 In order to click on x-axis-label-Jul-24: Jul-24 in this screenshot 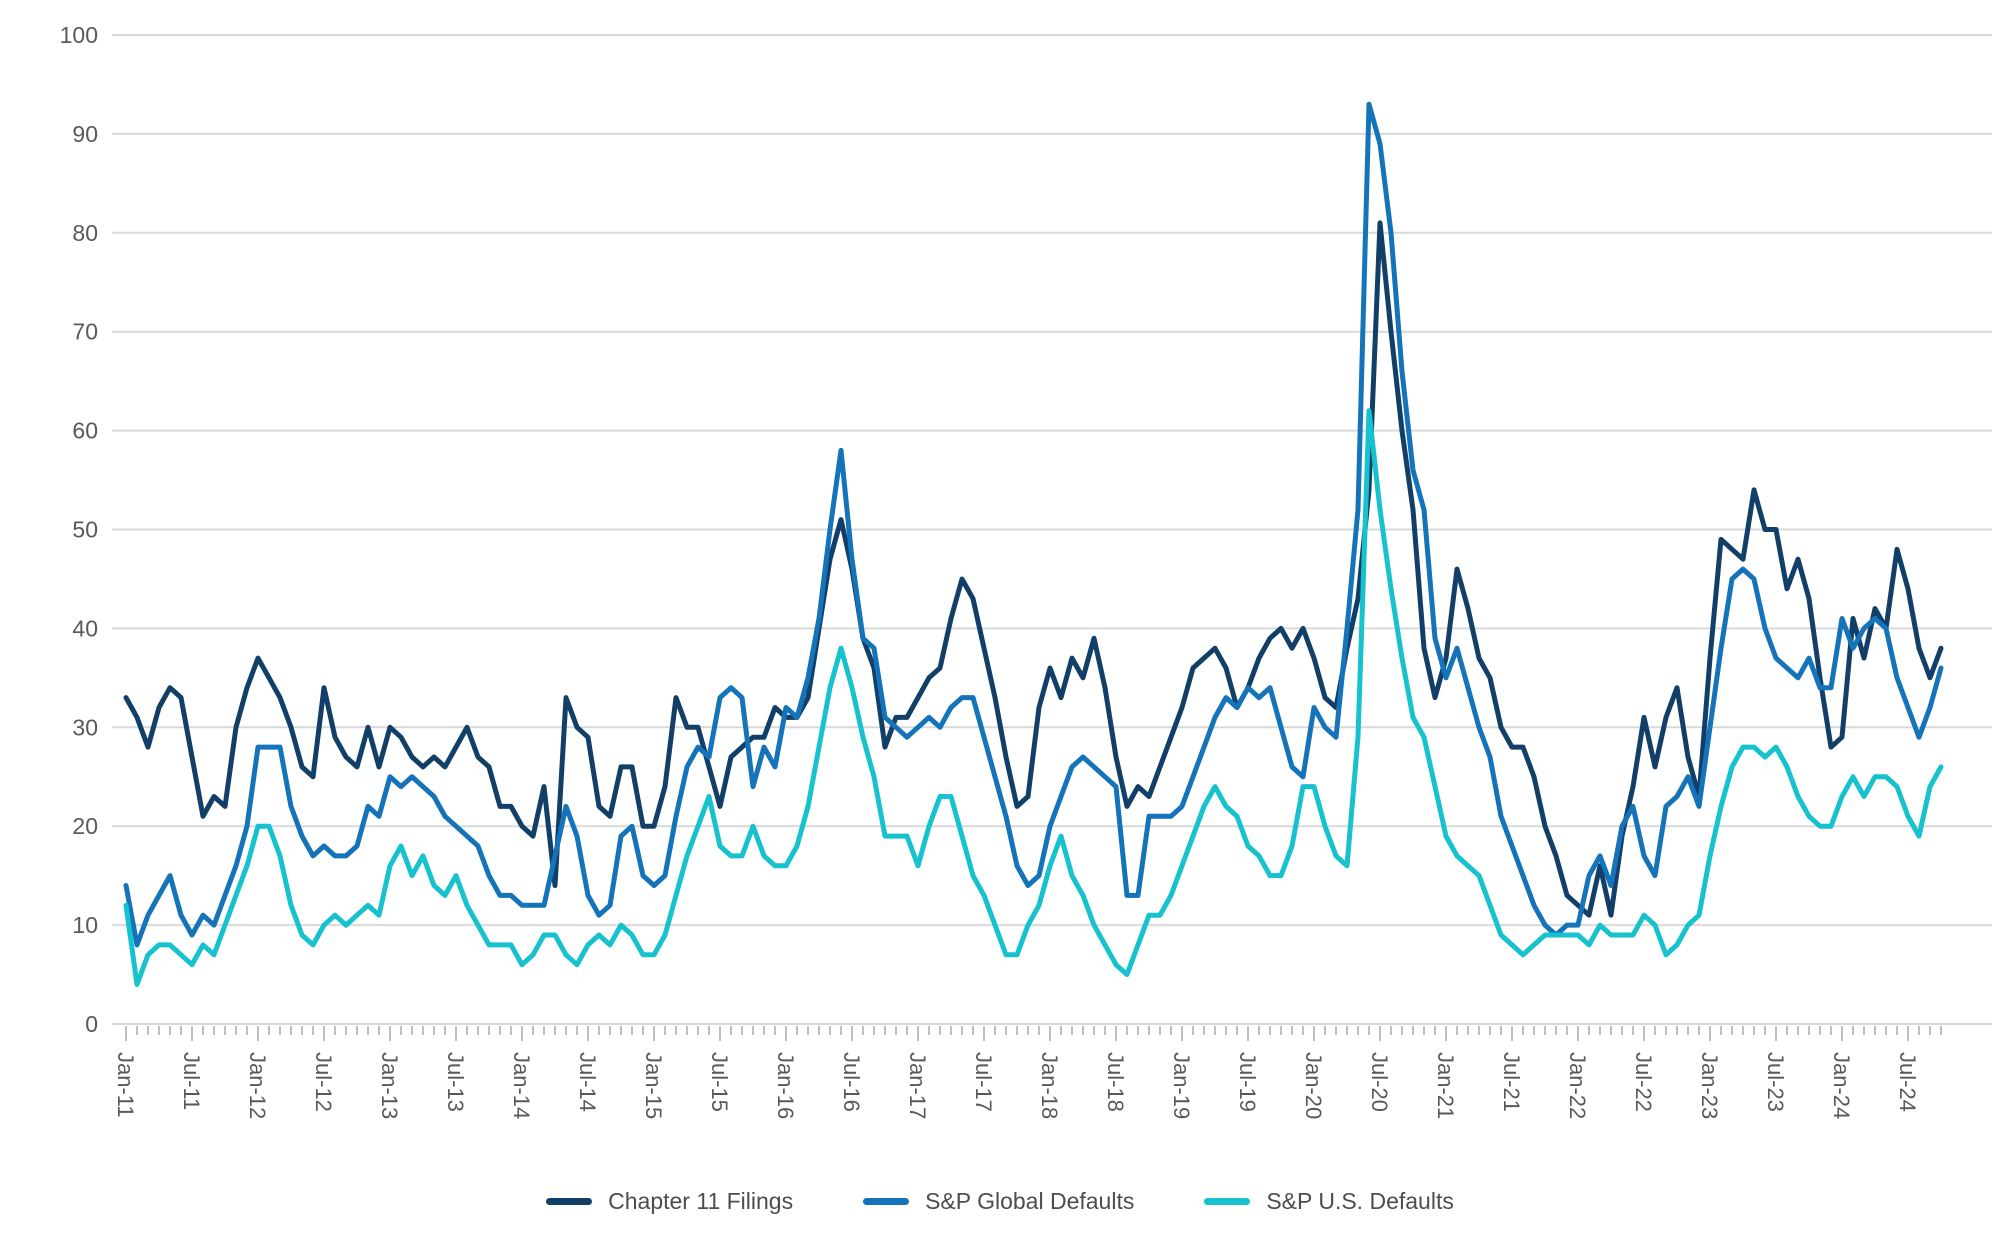, I will do `click(1907, 1082)`.